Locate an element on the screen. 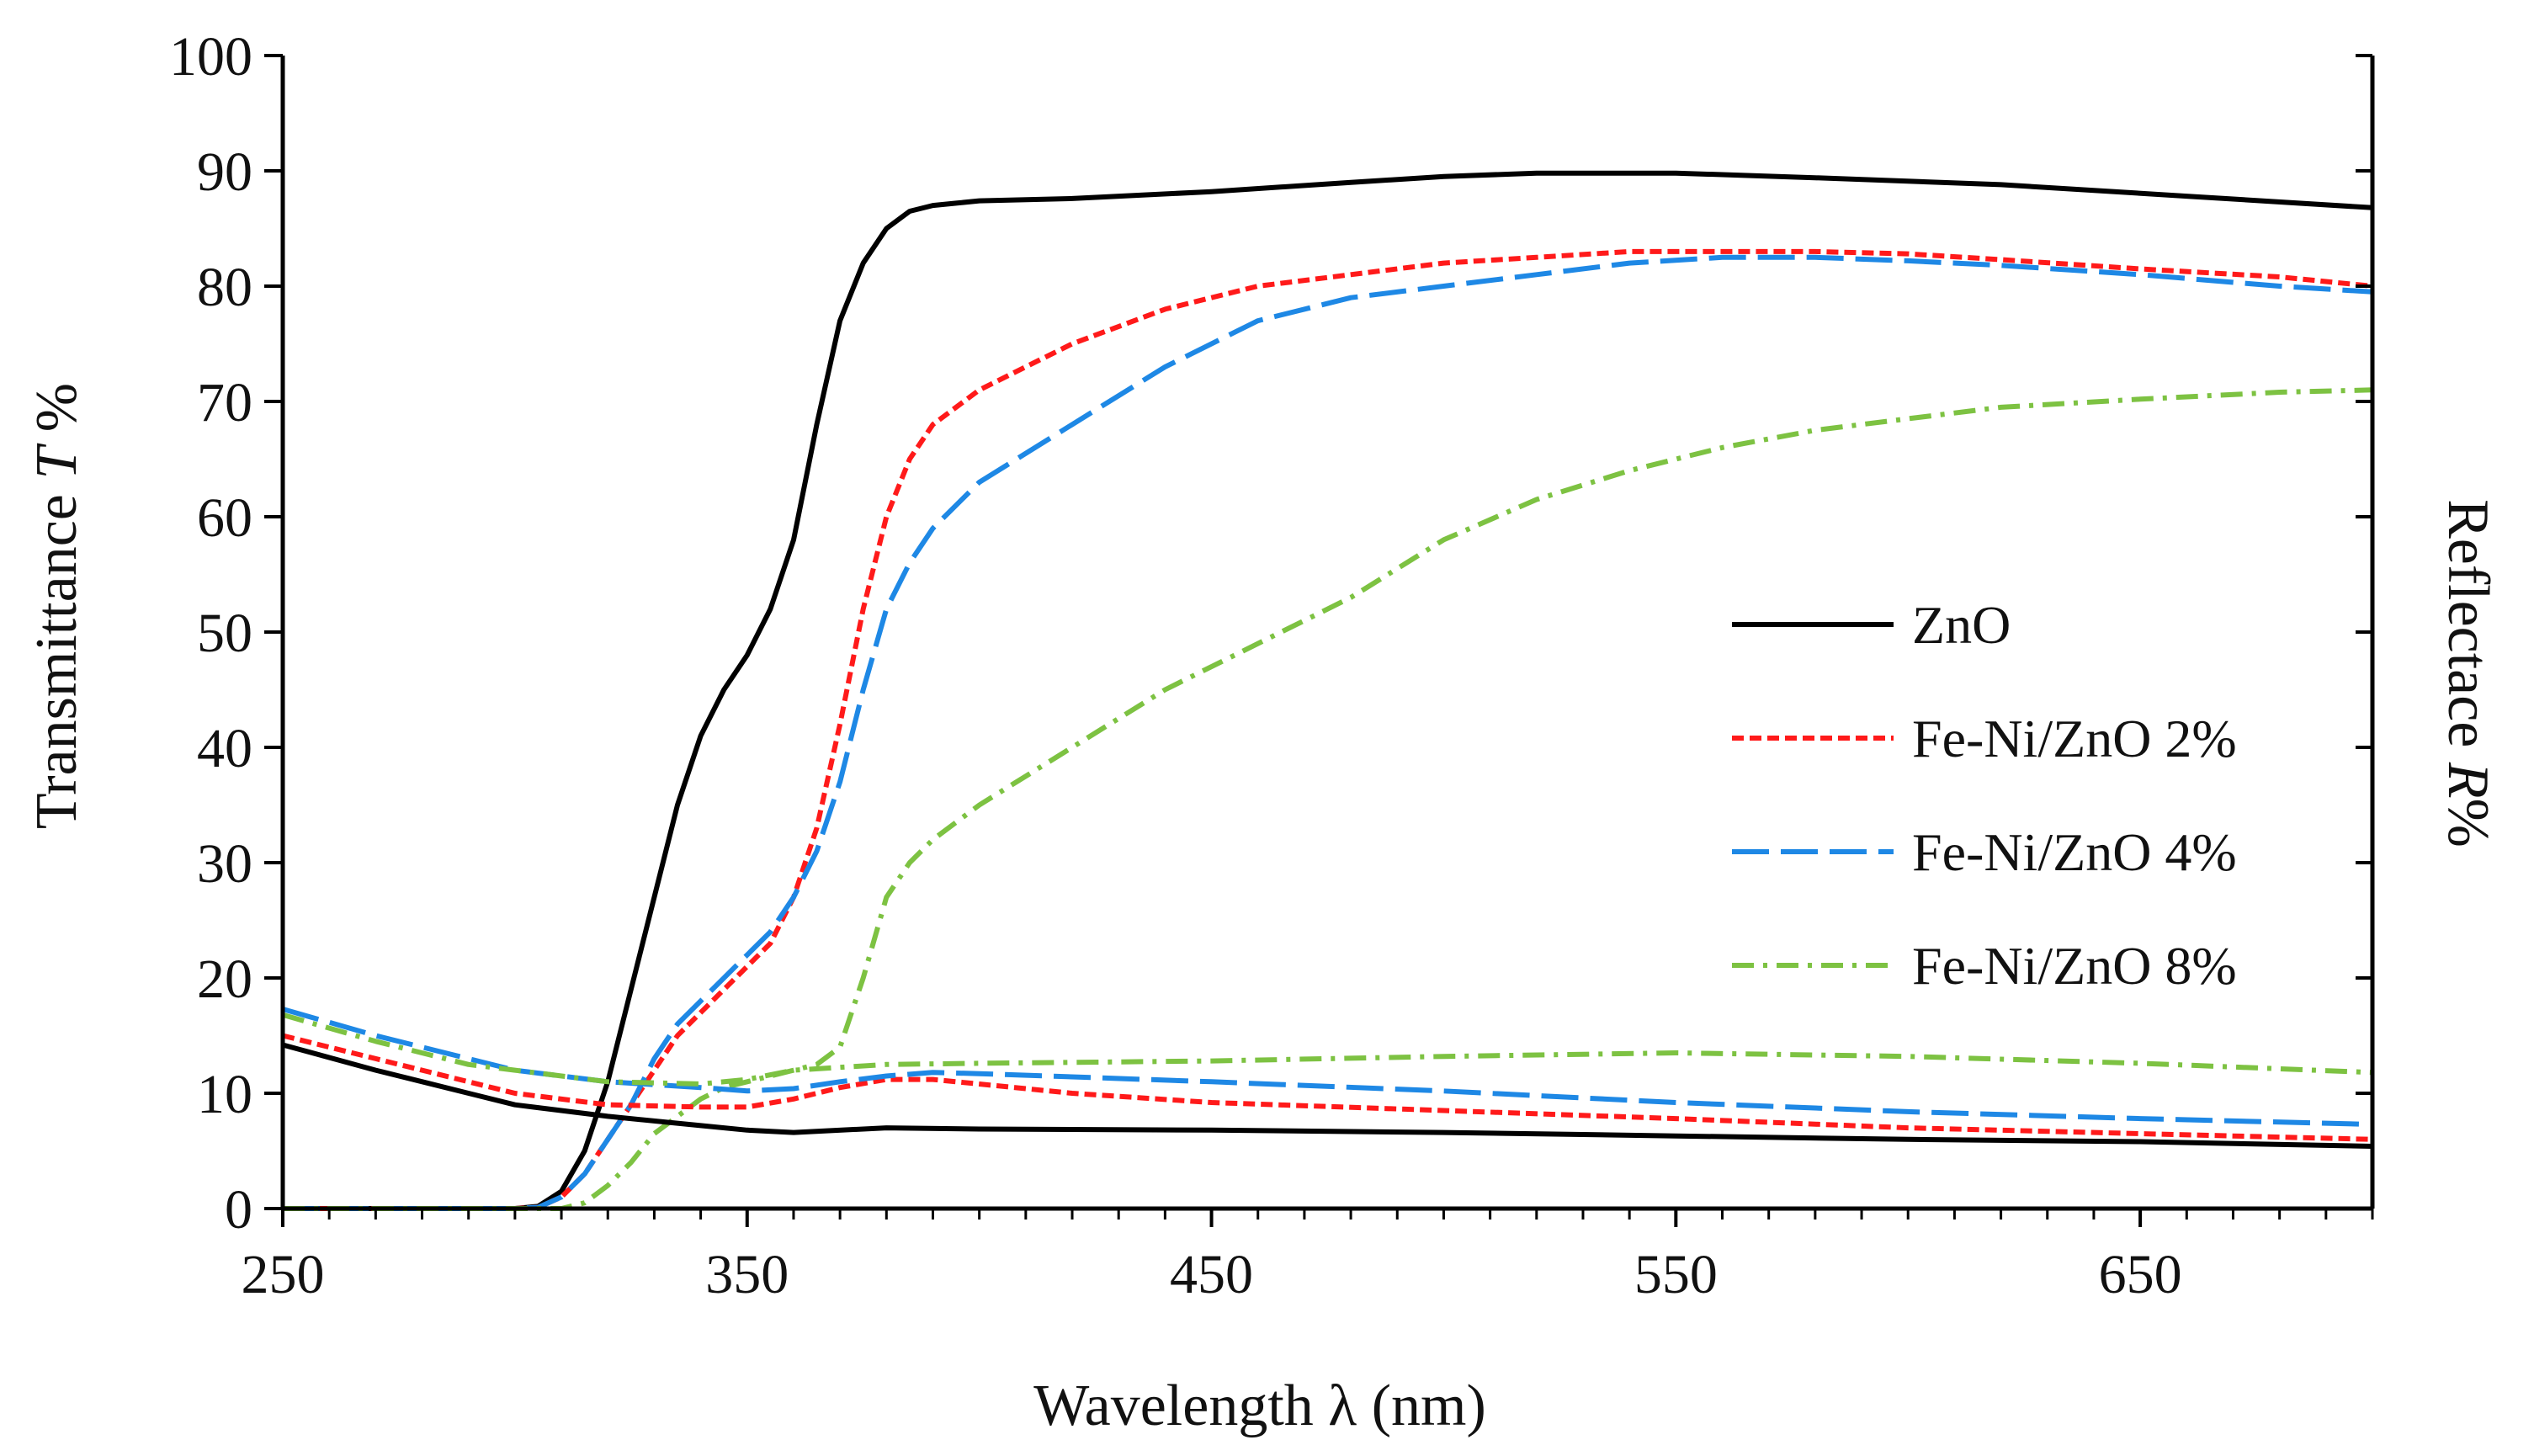 The height and width of the screenshot is (1456, 2534). y-tick-label: 0 is located at coordinates (238, 1210).